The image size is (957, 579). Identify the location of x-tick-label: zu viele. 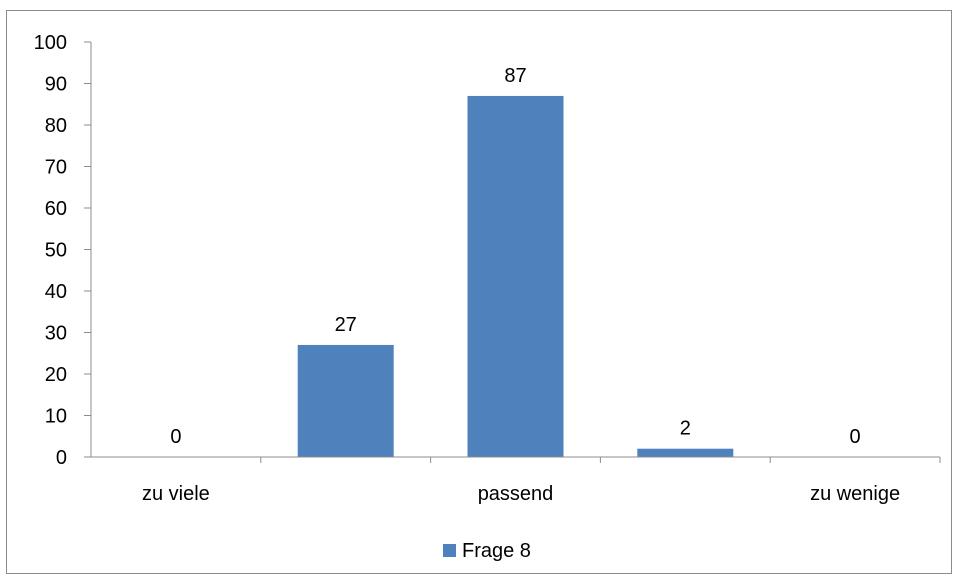
(176, 494).